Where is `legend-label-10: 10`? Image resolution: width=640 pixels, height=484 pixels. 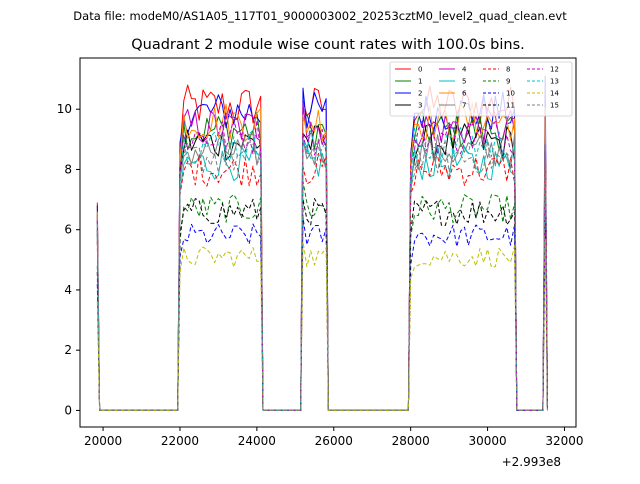
legend-label-10: 10 is located at coordinates (510, 94).